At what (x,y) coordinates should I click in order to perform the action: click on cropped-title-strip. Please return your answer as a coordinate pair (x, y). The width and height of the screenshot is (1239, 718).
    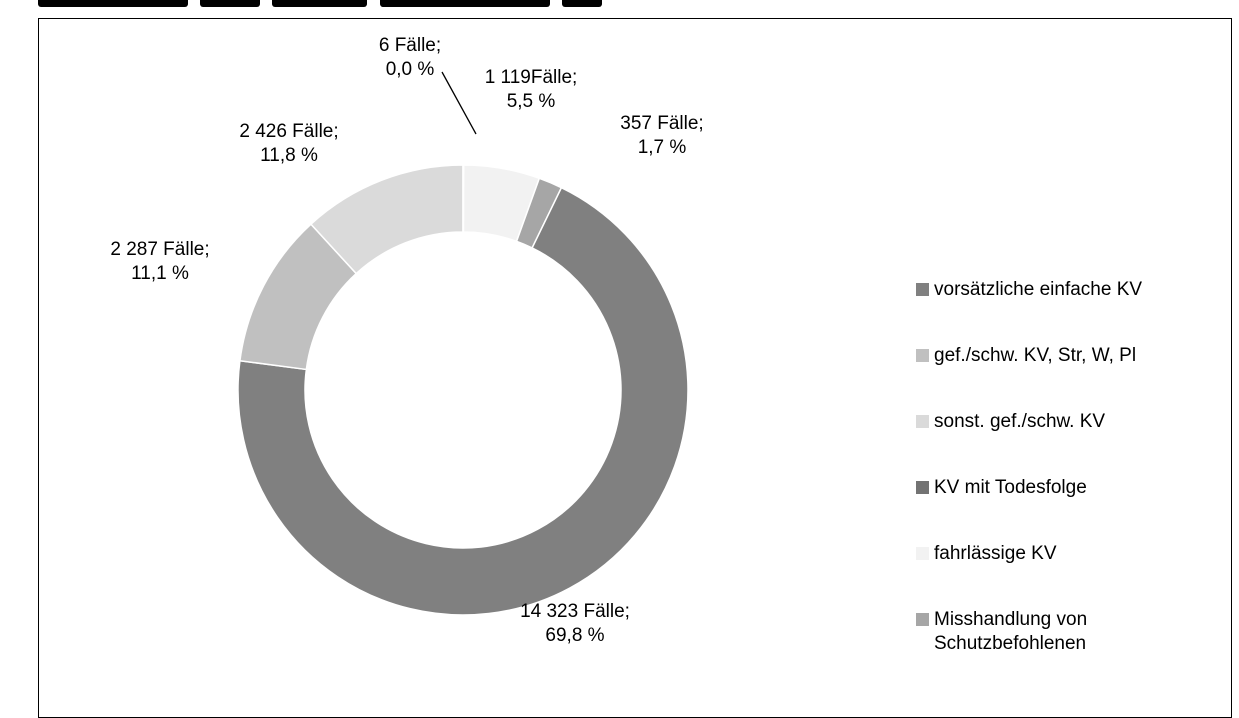
    Looking at the image, I should click on (619, 7).